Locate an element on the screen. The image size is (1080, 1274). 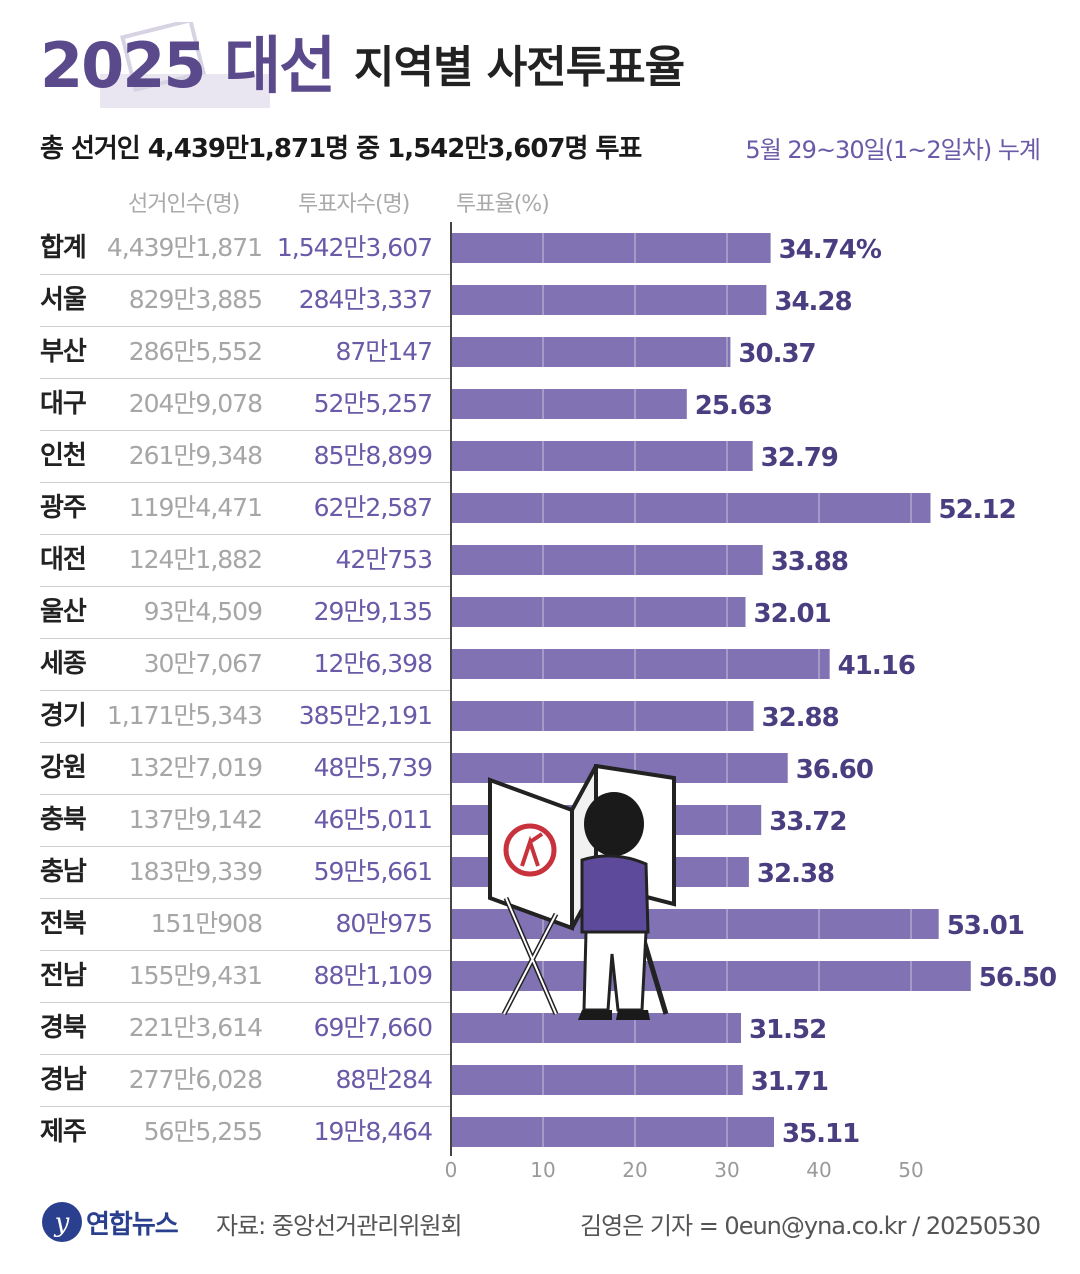
header-voters: 선거인수(명) is located at coordinates (184, 204).